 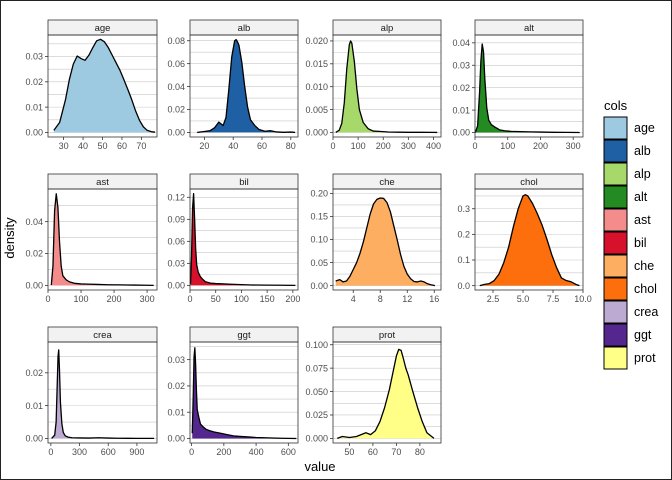 What do you see at coordinates (242, 239) in the screenshot?
I see `density-line-bil` at bounding box center [242, 239].